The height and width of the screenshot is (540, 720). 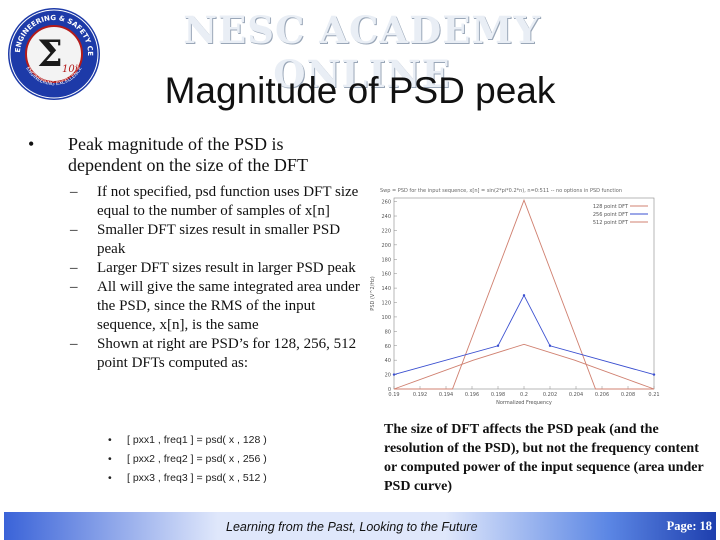 I want to click on x-tick-label: 0.198, so click(x=498, y=395).